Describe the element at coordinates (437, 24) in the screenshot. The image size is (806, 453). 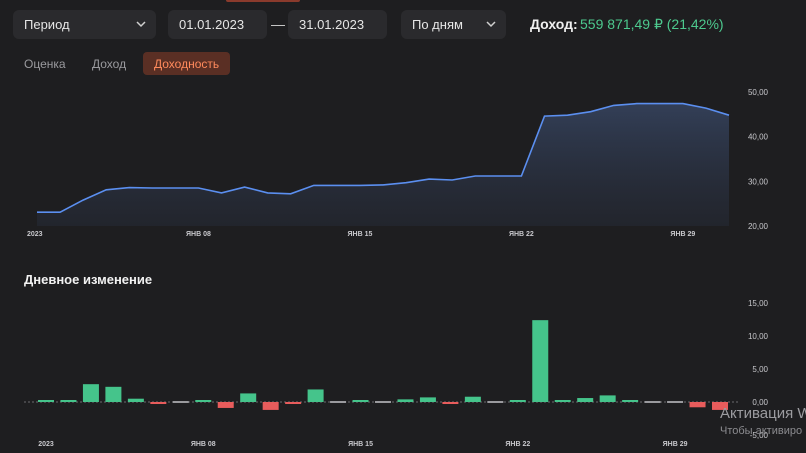
I see `granularity-select-label: По дням` at that location.